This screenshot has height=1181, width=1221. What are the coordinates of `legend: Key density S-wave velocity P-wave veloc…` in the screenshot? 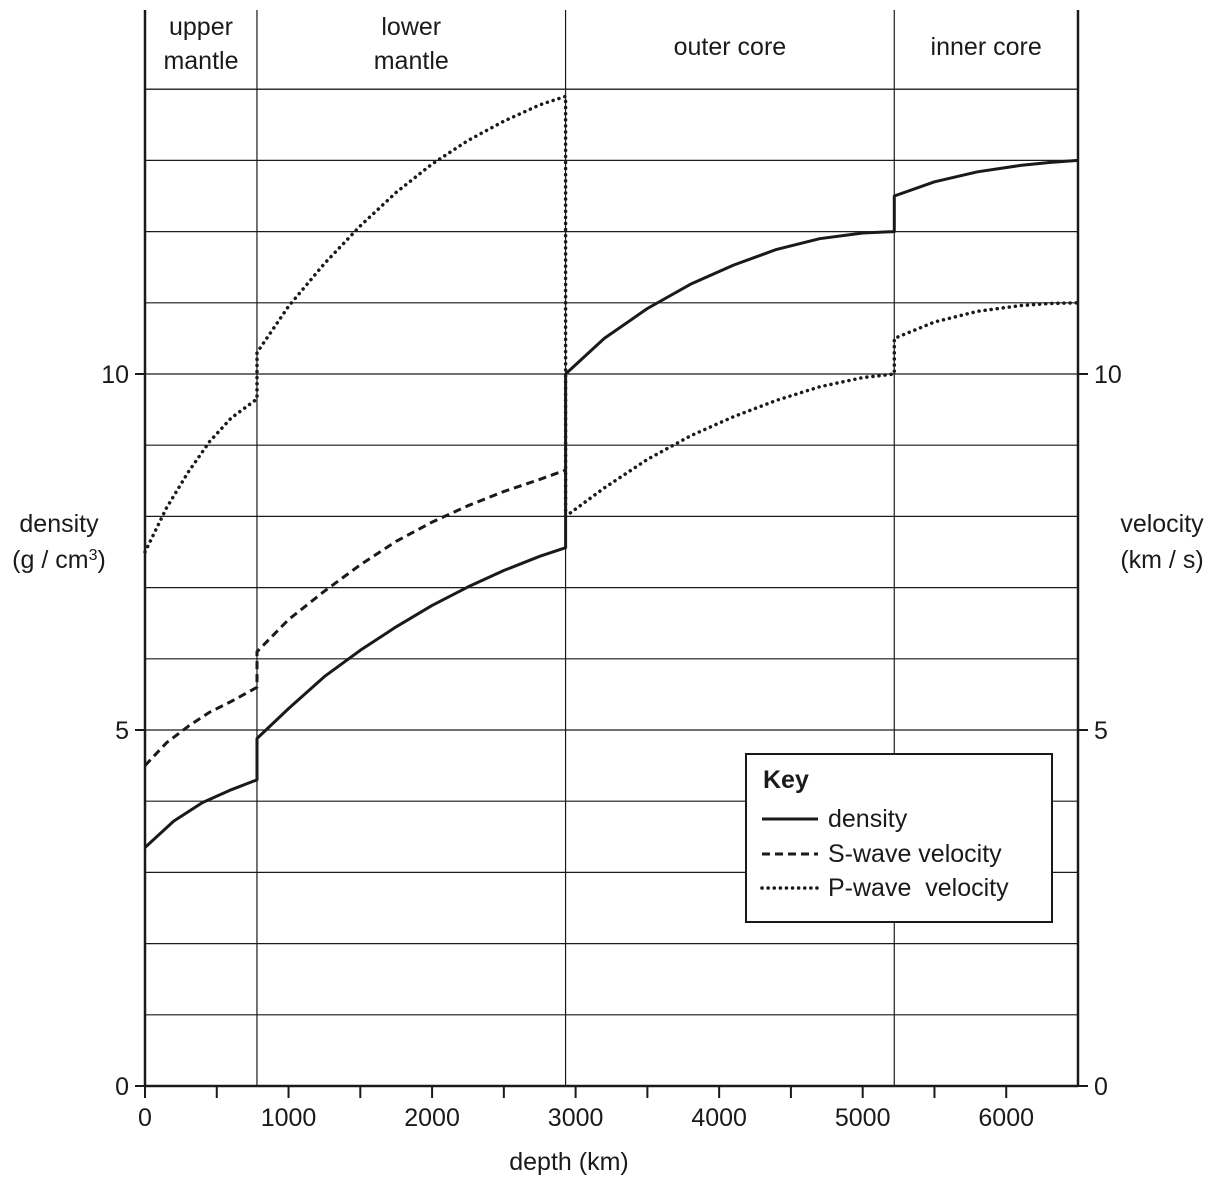 It's located at (899, 838).